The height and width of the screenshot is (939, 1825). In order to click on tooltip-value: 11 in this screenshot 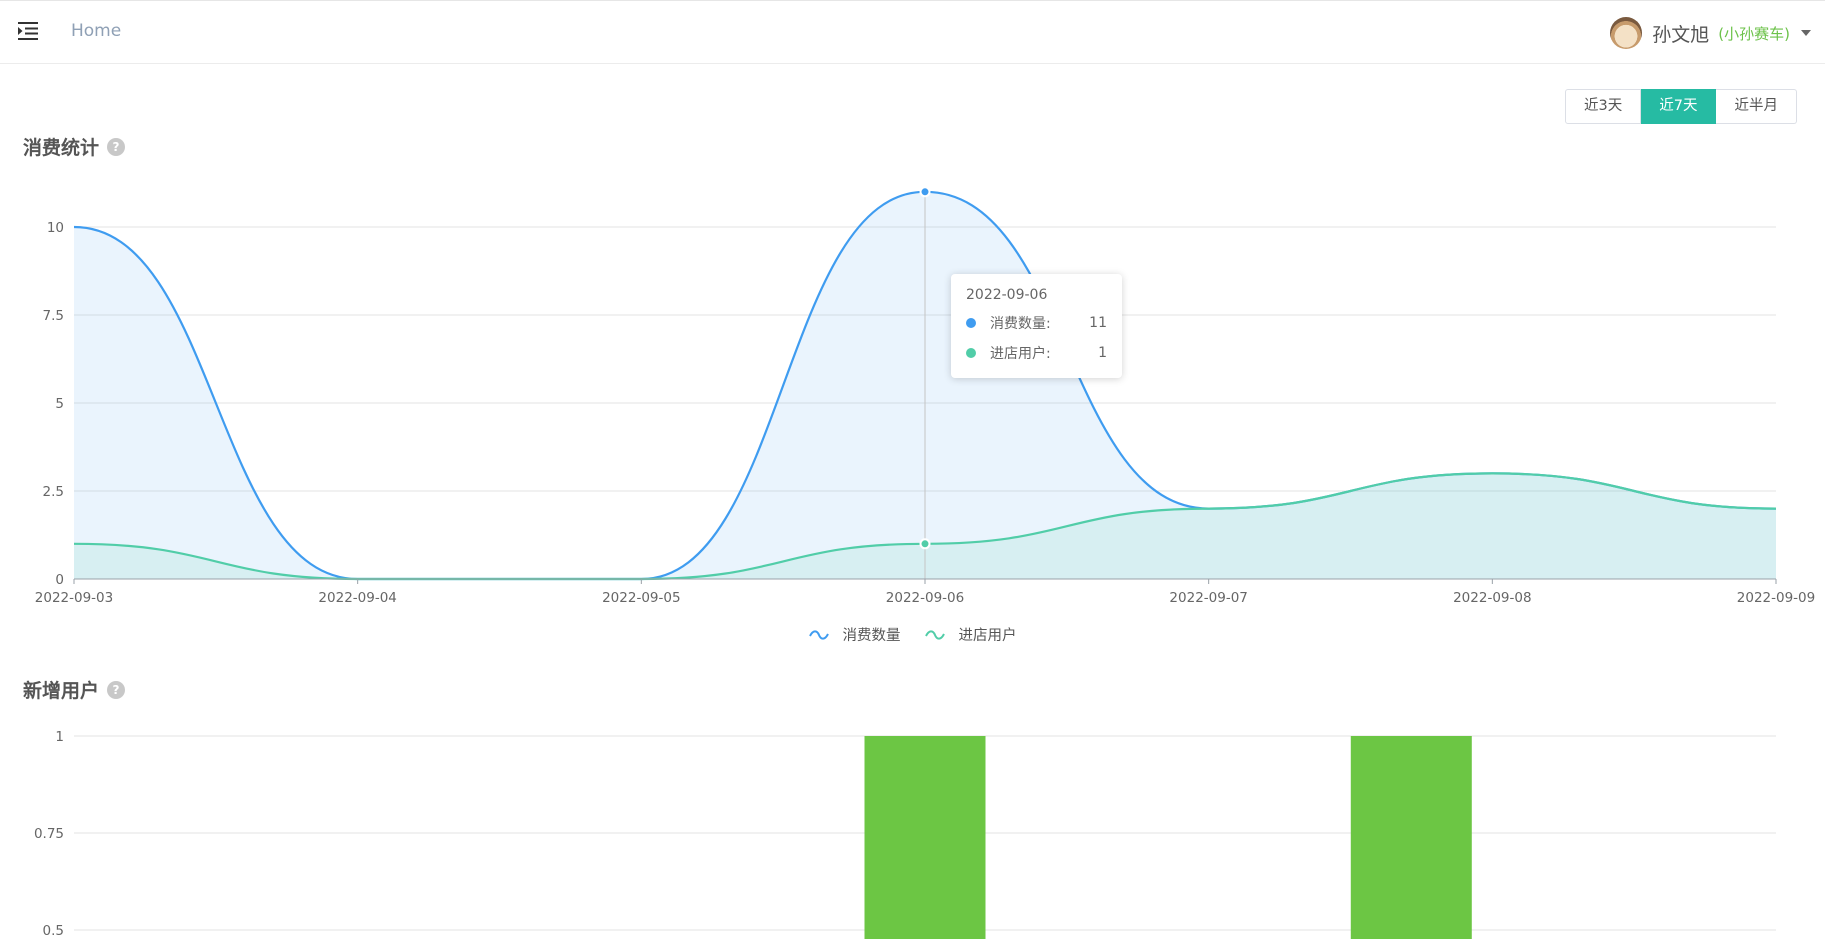, I will do `click(1098, 323)`.